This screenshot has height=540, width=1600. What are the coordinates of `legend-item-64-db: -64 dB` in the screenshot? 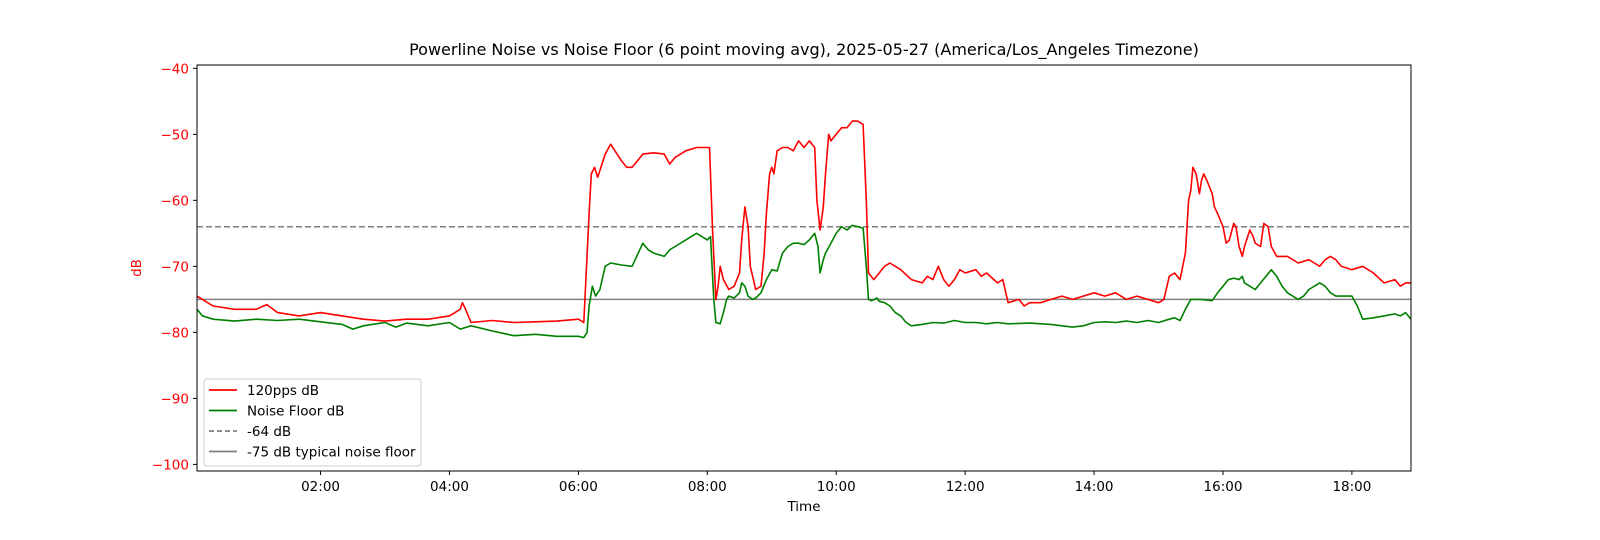 It's located at (250, 432).